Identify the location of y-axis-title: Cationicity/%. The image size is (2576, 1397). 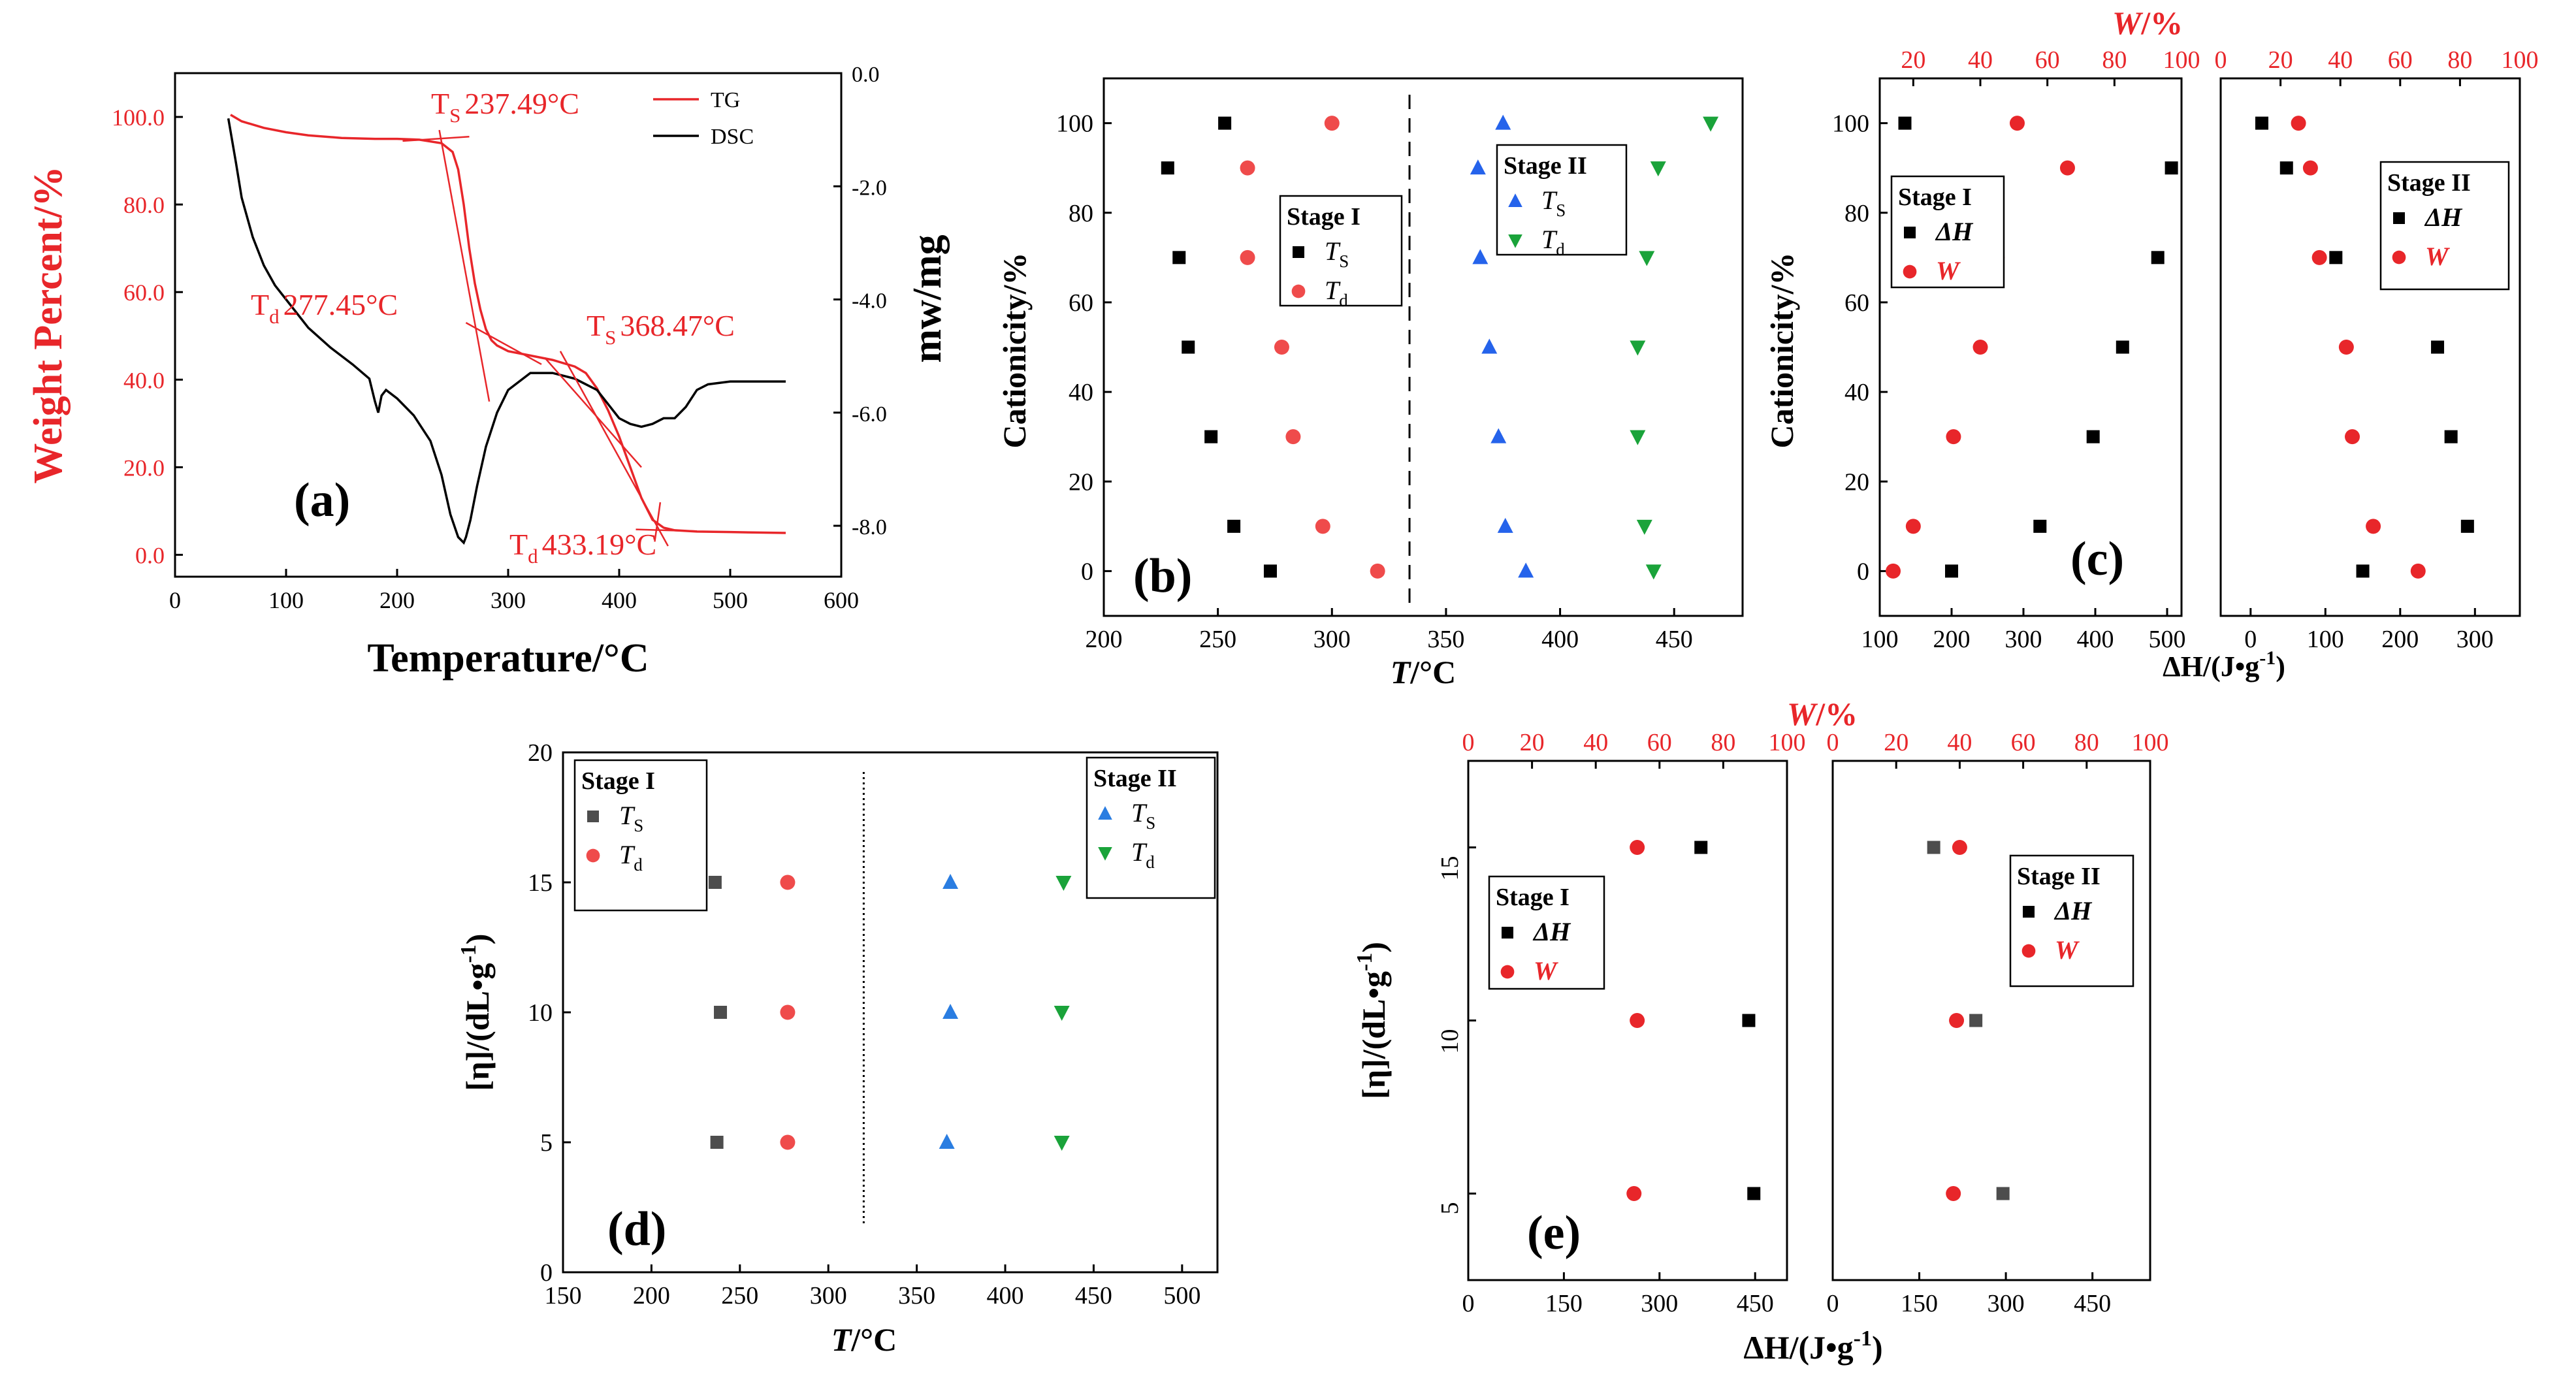
(1781, 351).